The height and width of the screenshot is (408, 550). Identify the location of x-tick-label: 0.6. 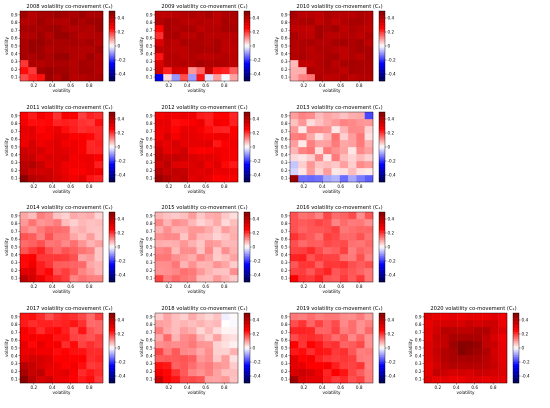
(340, 85).